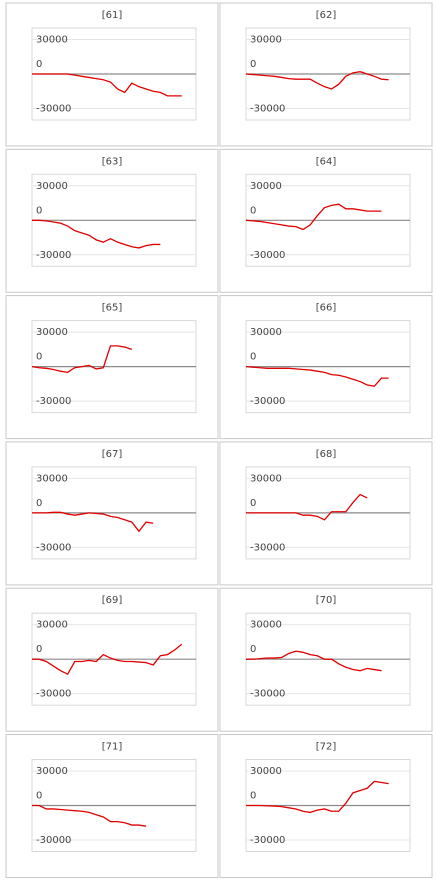 The width and height of the screenshot is (436, 880). What do you see at coordinates (112, 161) in the screenshot?
I see `chart-title: [63]` at bounding box center [112, 161].